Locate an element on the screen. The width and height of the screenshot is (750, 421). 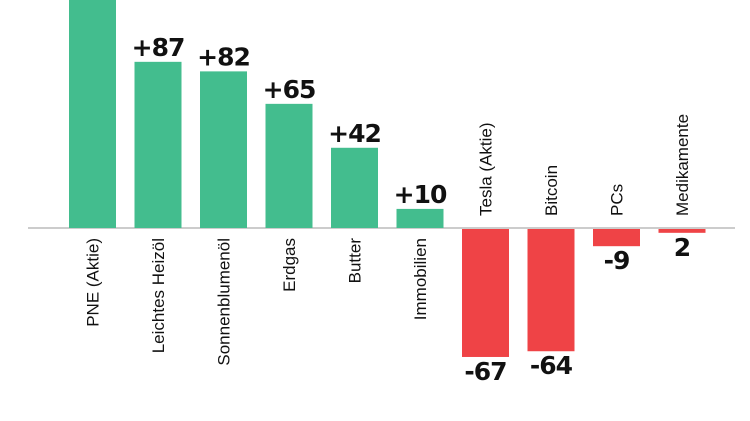
value-label: +10 is located at coordinates (420, 194).